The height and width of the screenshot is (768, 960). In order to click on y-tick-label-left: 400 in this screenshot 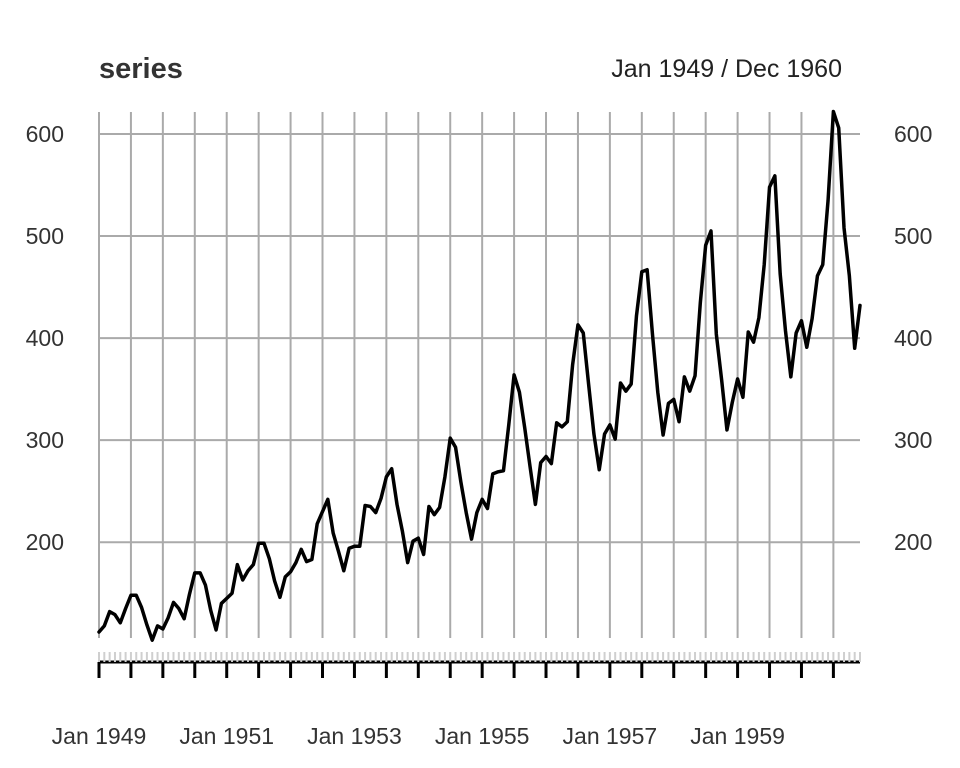, I will do `click(45, 338)`.